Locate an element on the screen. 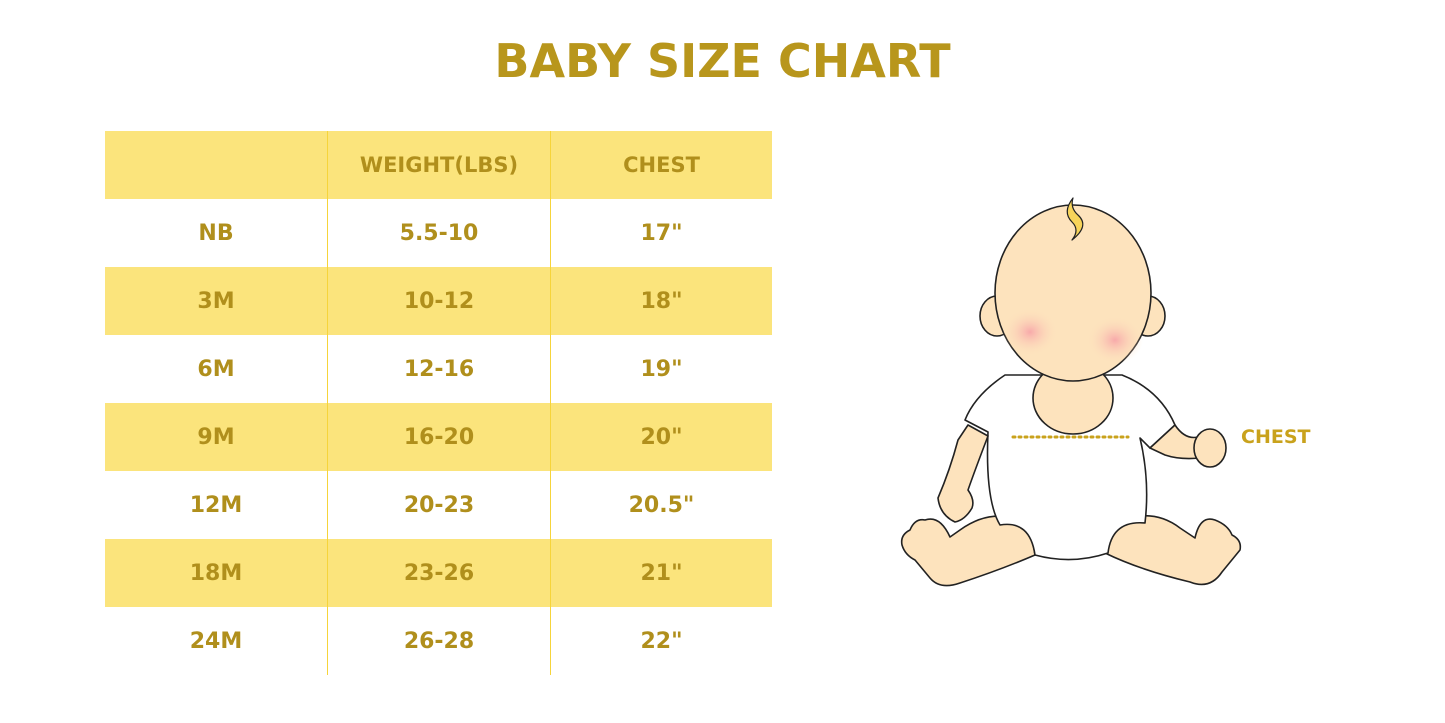 The width and height of the screenshot is (1445, 723). chest-cell: 21" is located at coordinates (661, 573).